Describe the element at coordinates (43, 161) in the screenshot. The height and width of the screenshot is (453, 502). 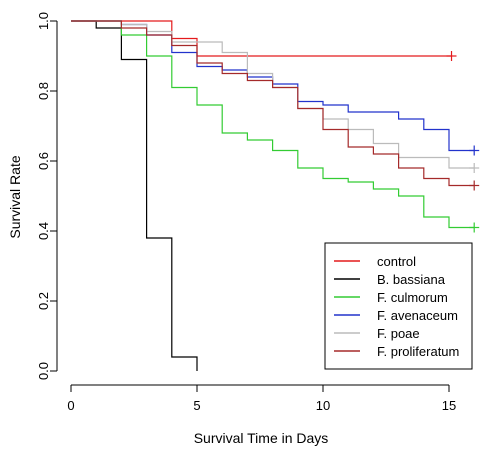
I see `y-tick-label: 0.6` at that location.